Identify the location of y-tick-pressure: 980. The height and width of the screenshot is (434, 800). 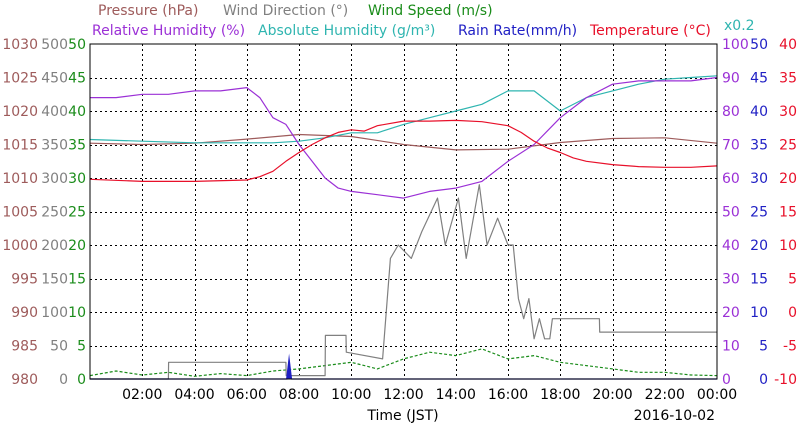
(24, 380).